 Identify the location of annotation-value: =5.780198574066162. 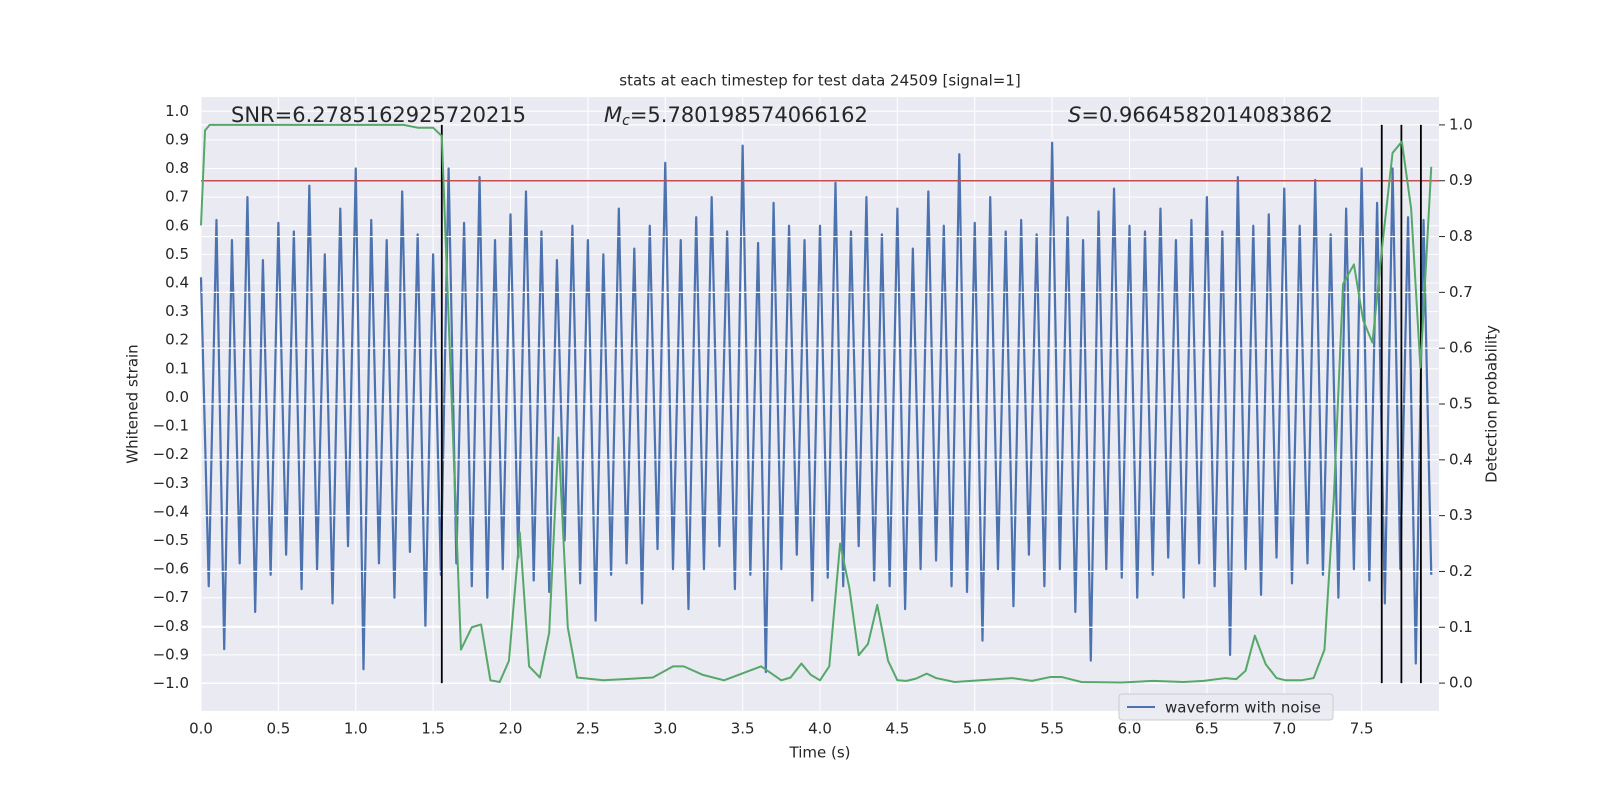
(749, 115).